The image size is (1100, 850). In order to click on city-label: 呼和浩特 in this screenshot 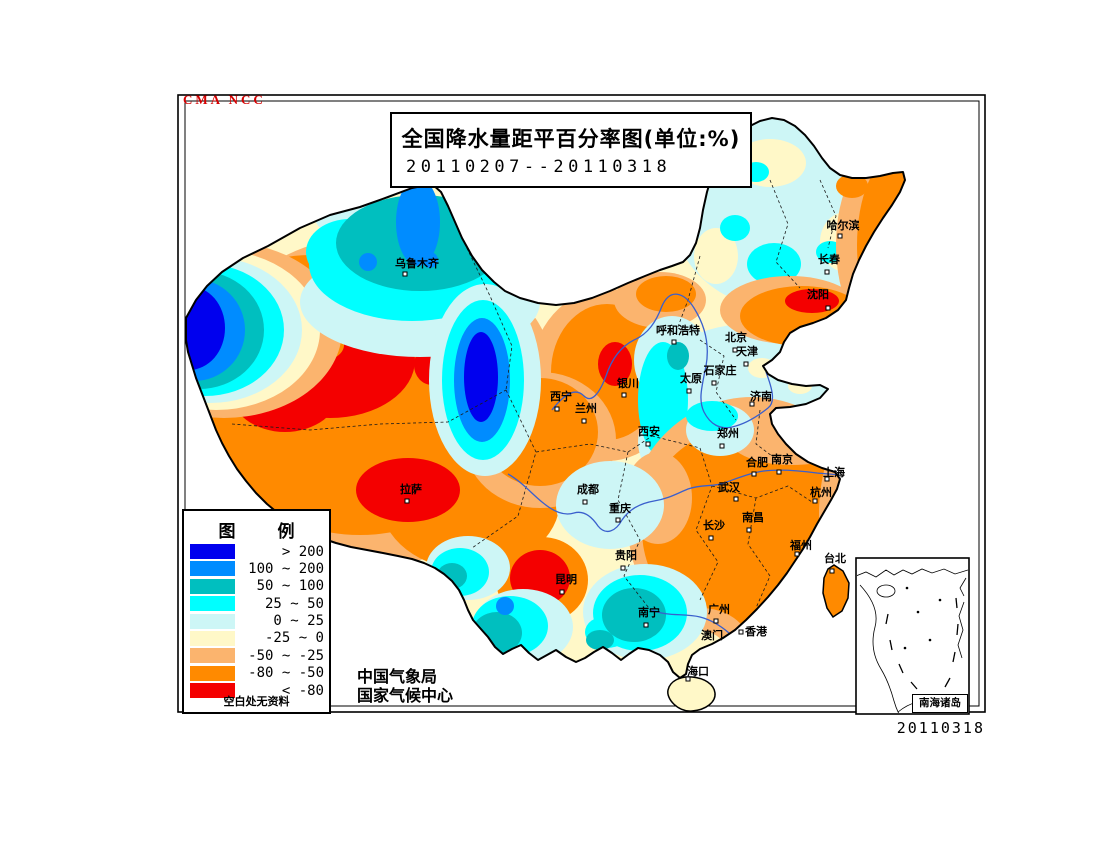, I will do `click(678, 330)`.